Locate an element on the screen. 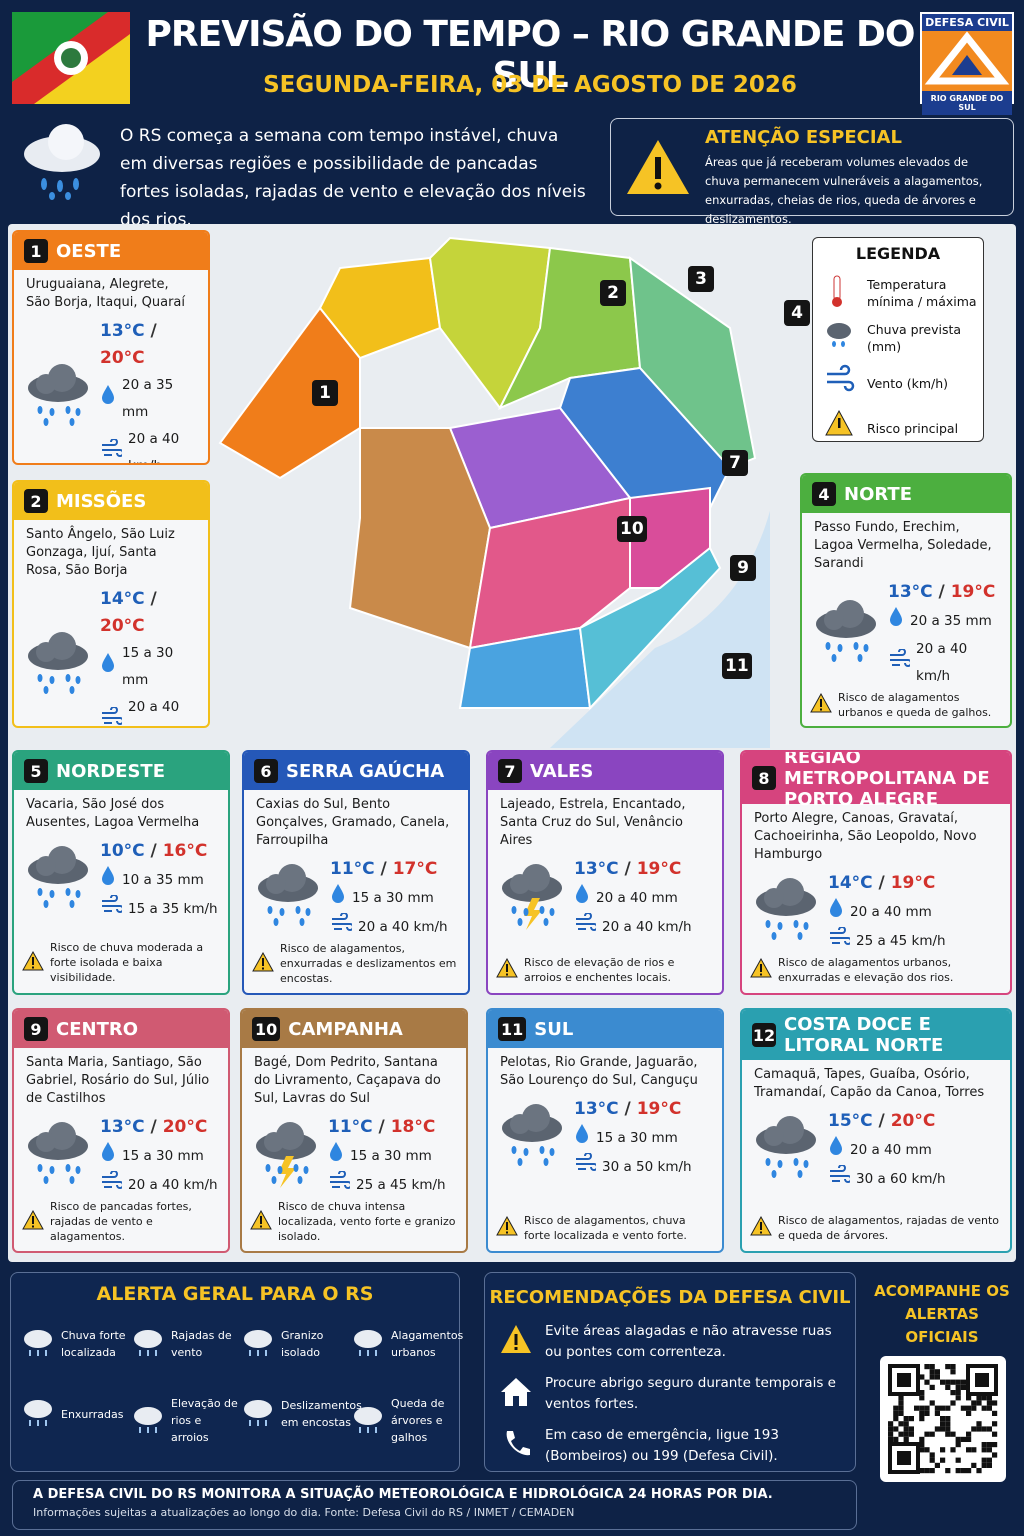 The height and width of the screenshot is (1536, 1024). alert-label: Deslizamentos em encostas is located at coordinates (321, 1414).